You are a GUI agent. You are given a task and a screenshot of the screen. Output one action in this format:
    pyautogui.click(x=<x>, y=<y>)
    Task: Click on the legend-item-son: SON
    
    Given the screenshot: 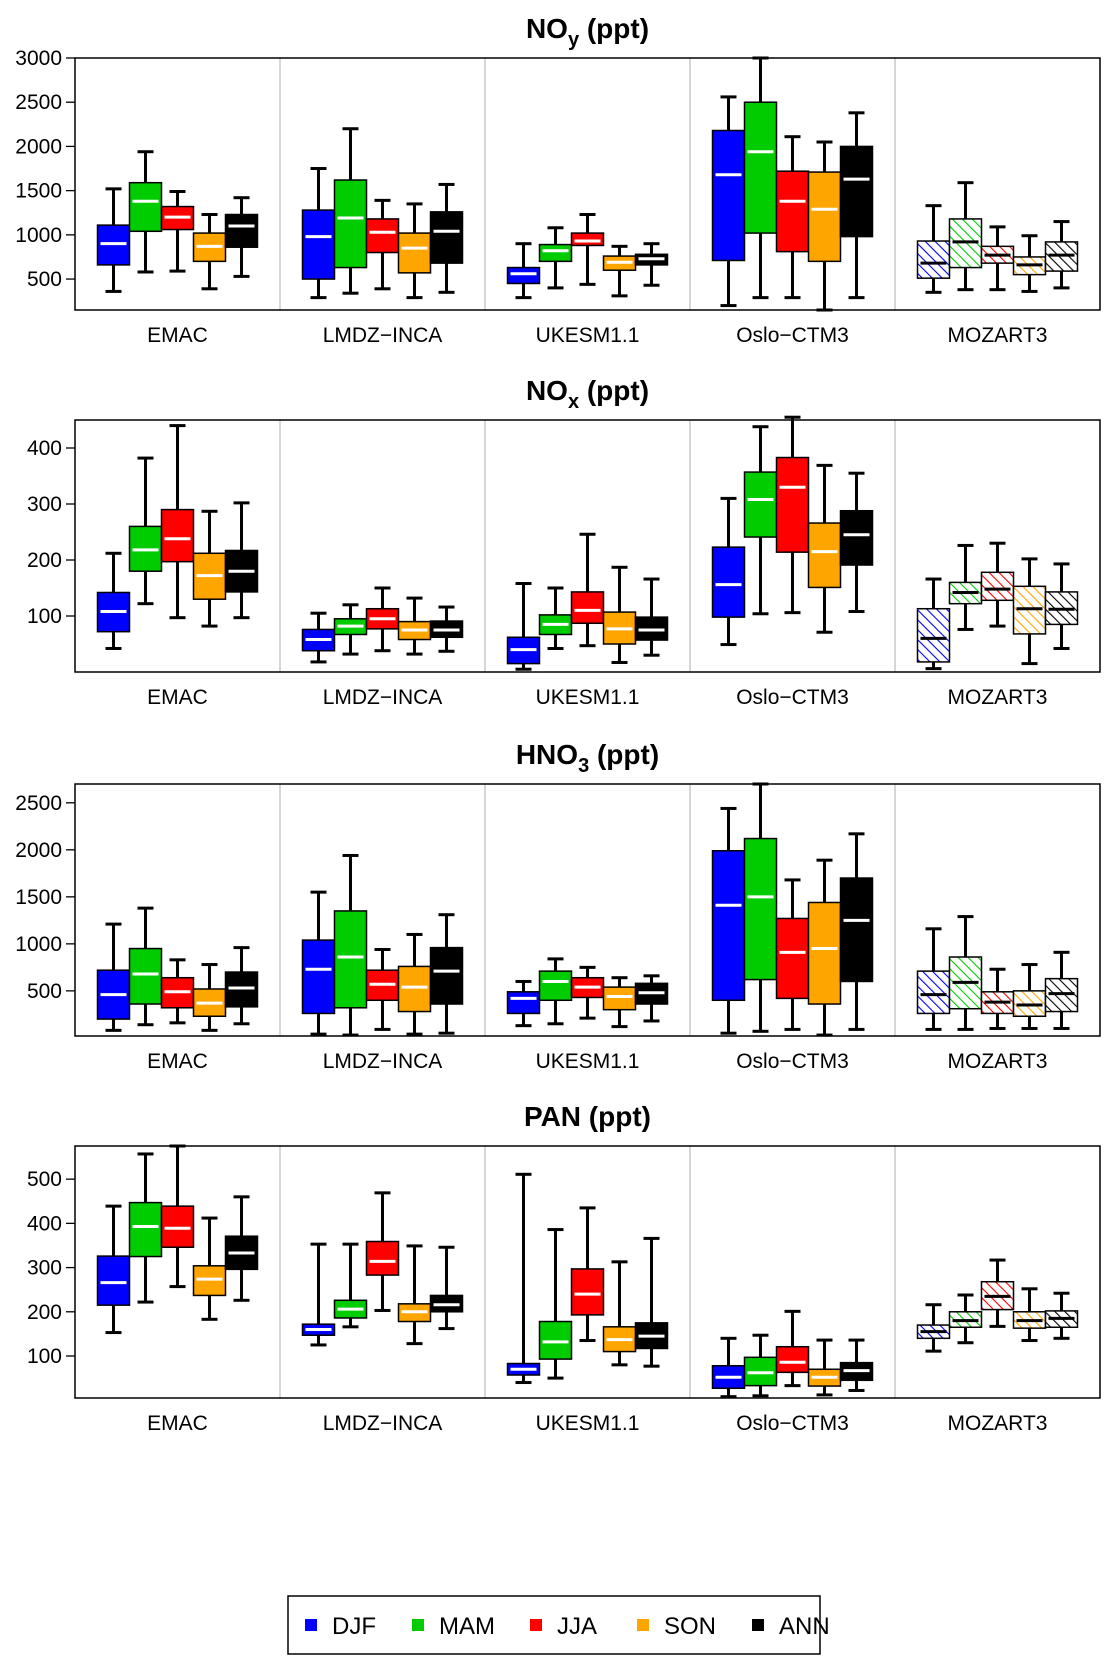 What is the action you would take?
    pyautogui.click(x=676, y=1626)
    